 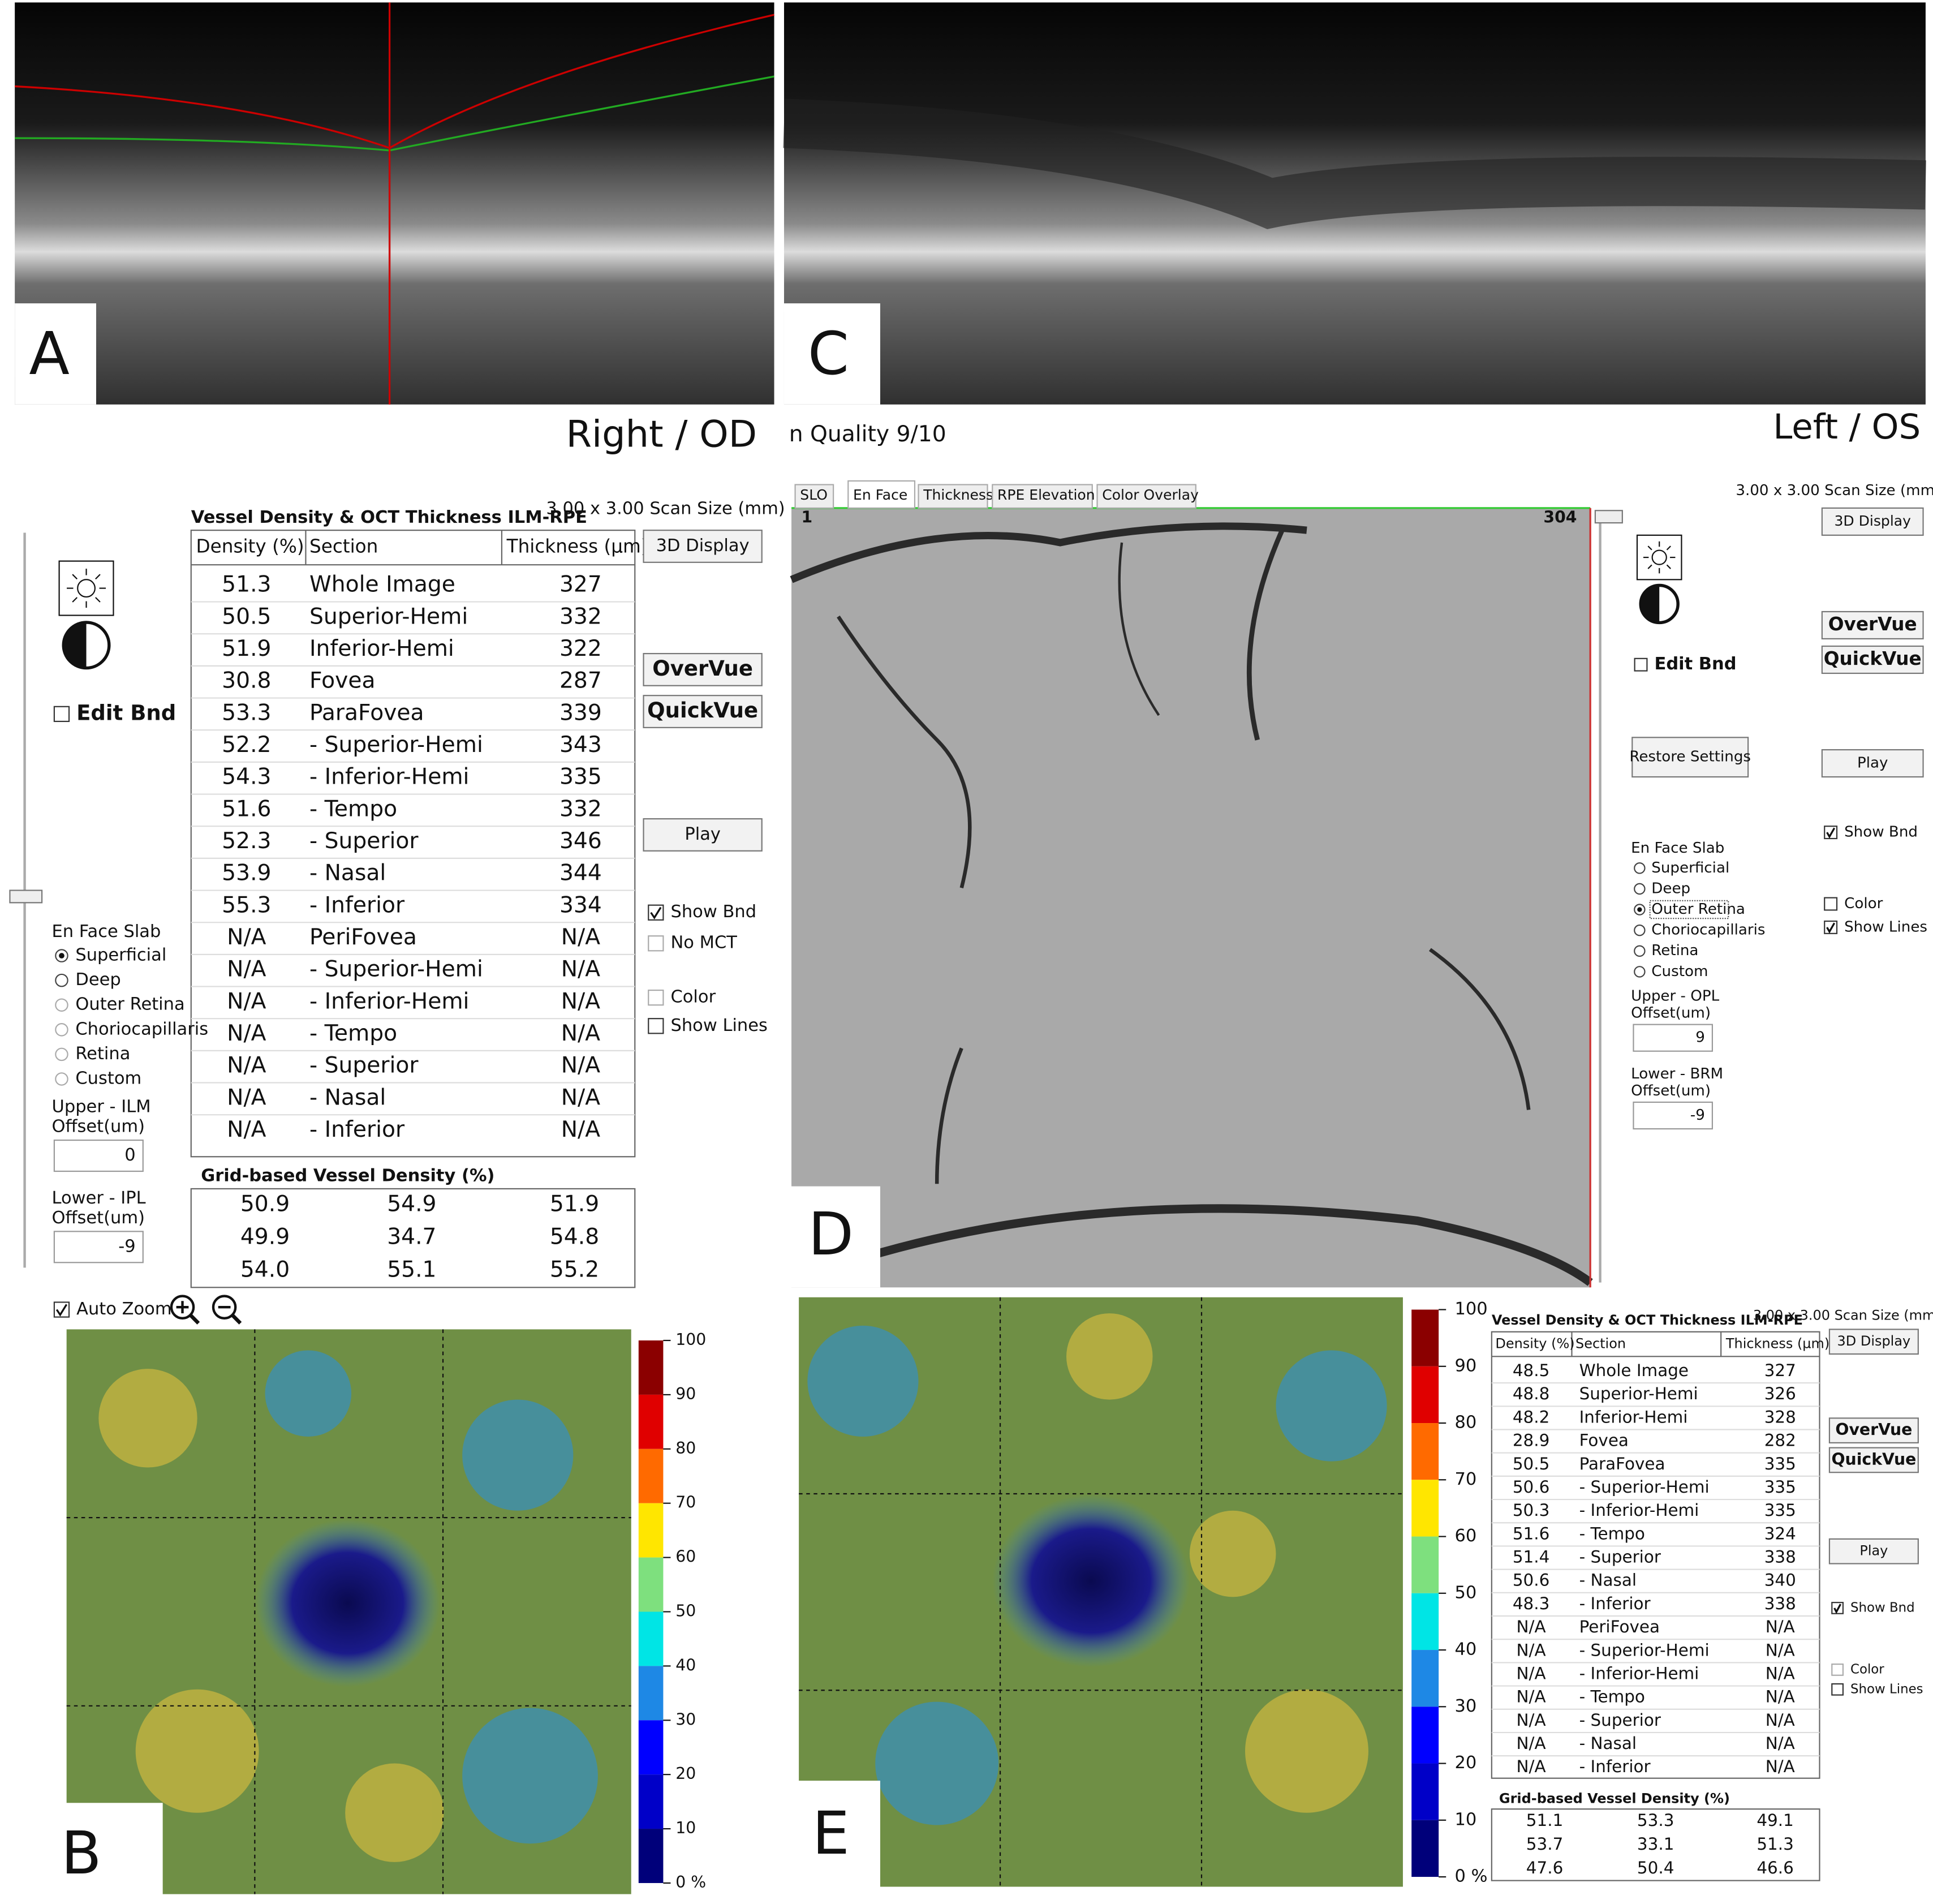 I want to click on checkbox-label: Show Bnd, so click(x=1881, y=832).